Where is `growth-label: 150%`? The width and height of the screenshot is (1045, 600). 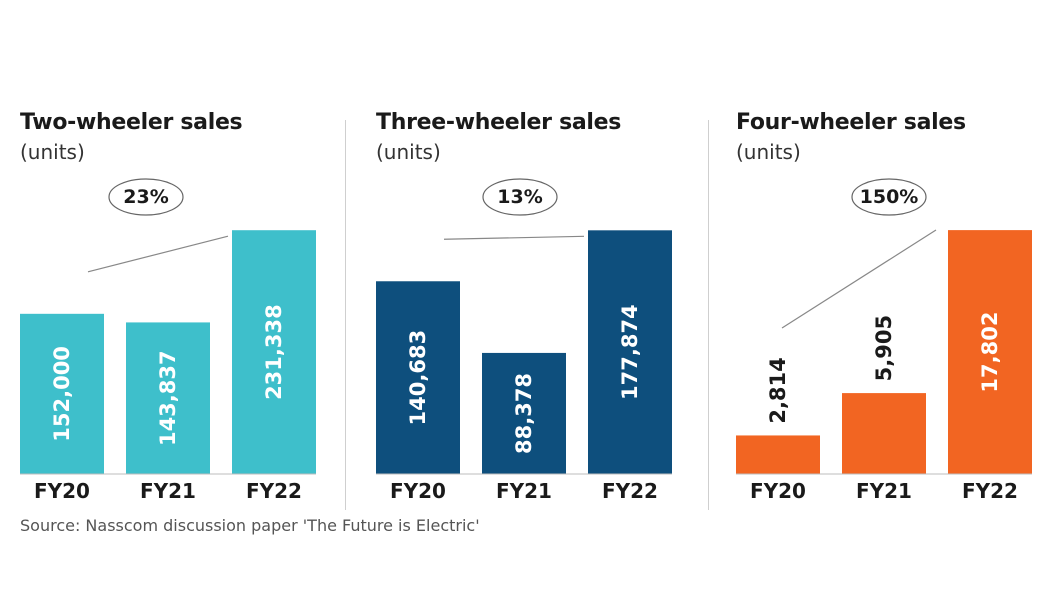
growth-label: 150% is located at coordinates (889, 197).